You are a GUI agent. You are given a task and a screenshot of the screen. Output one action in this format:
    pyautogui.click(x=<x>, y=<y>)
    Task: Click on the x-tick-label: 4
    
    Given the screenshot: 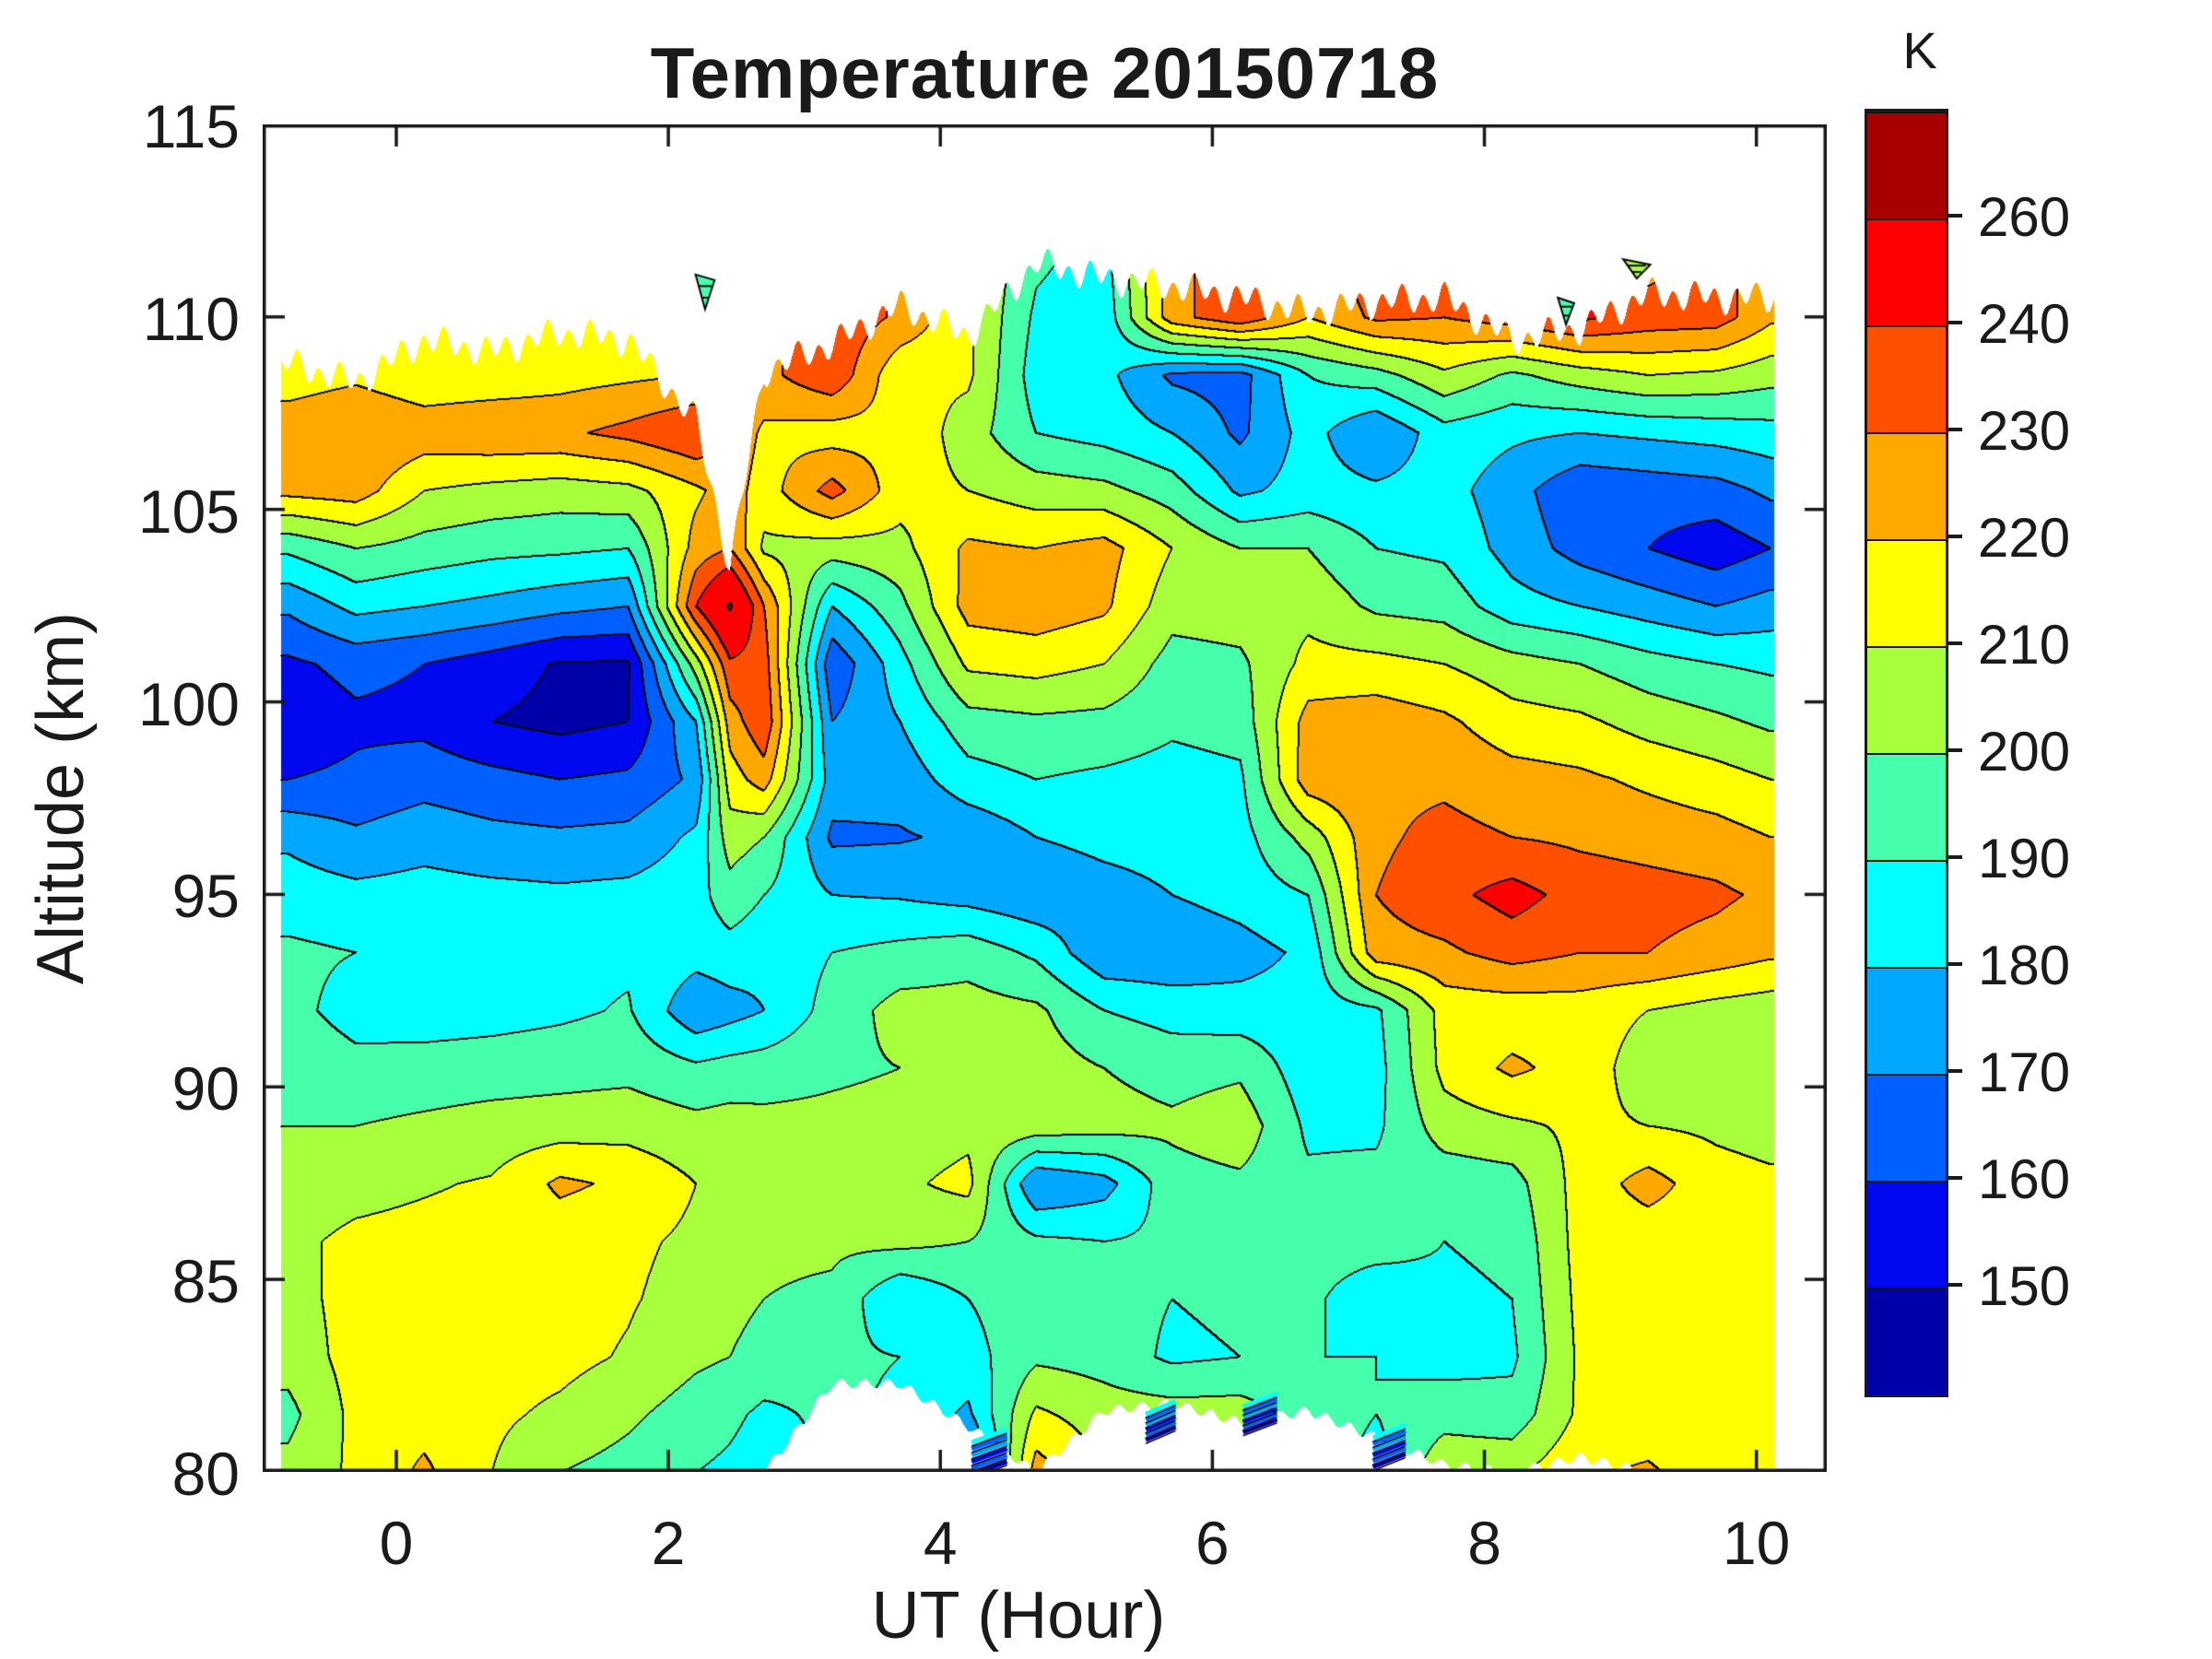 What is the action you would take?
    pyautogui.click(x=940, y=1543)
    